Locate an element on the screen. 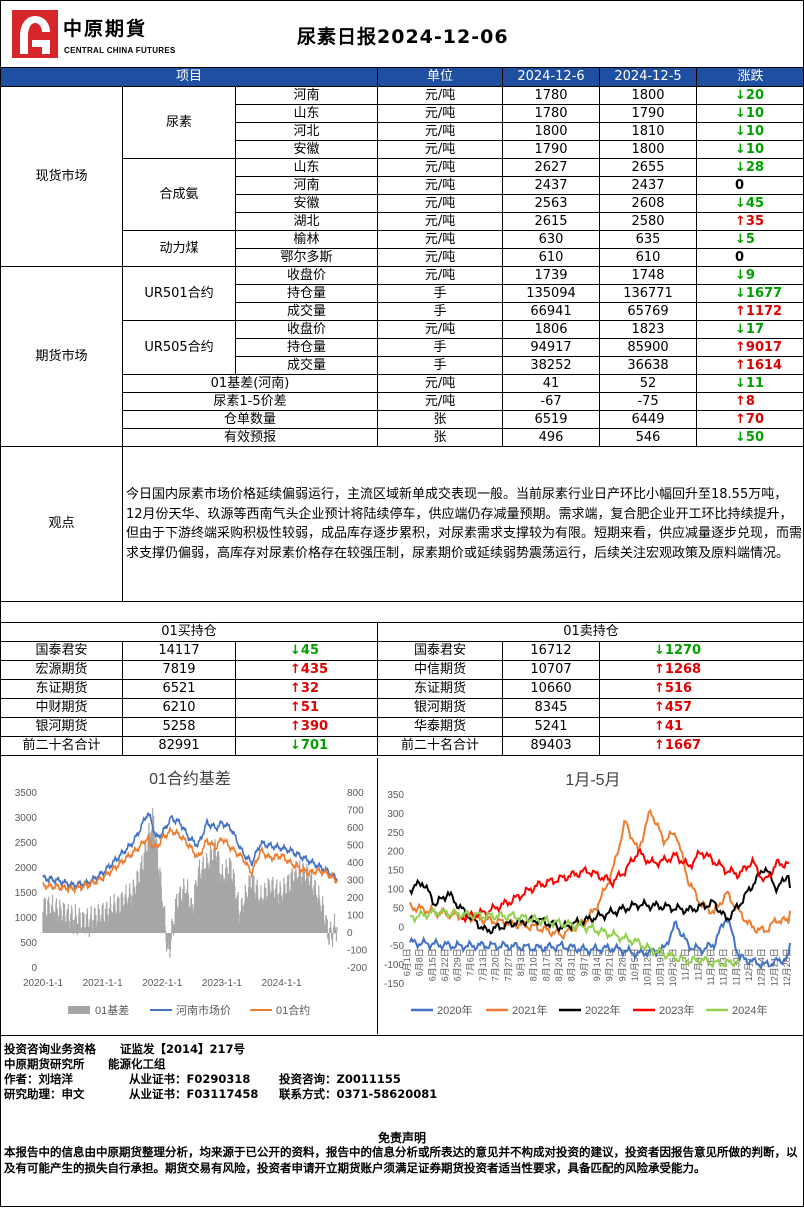  y-tick-label-right: 500 is located at coordinates (355, 846).